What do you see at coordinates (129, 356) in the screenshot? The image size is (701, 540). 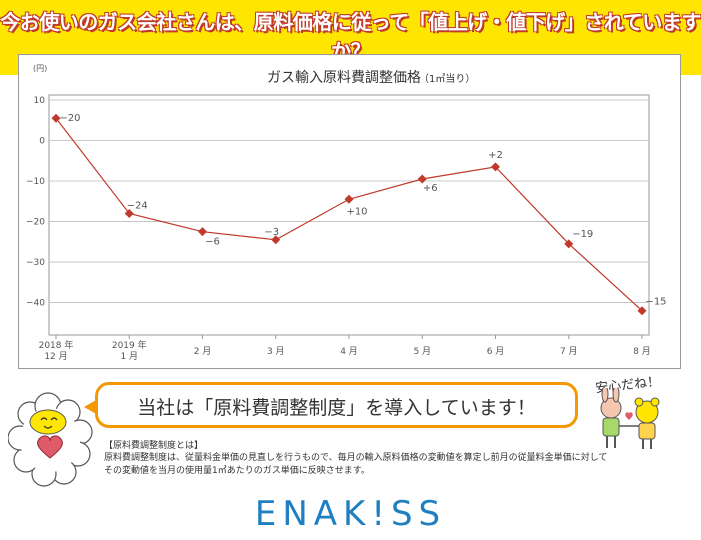 I see `x-tick-label-month: 1 月` at bounding box center [129, 356].